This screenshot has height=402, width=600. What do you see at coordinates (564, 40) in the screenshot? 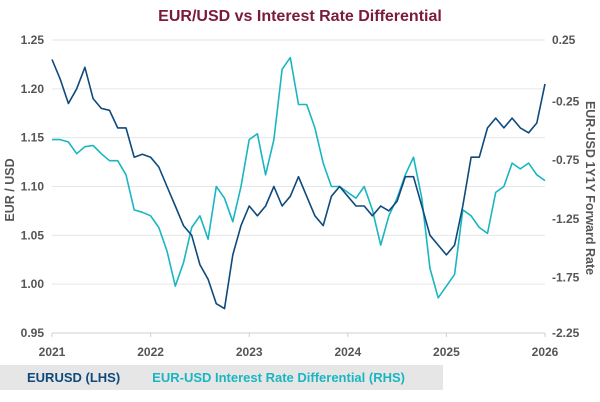
I see `right-tick-label: 0.25` at bounding box center [564, 40].